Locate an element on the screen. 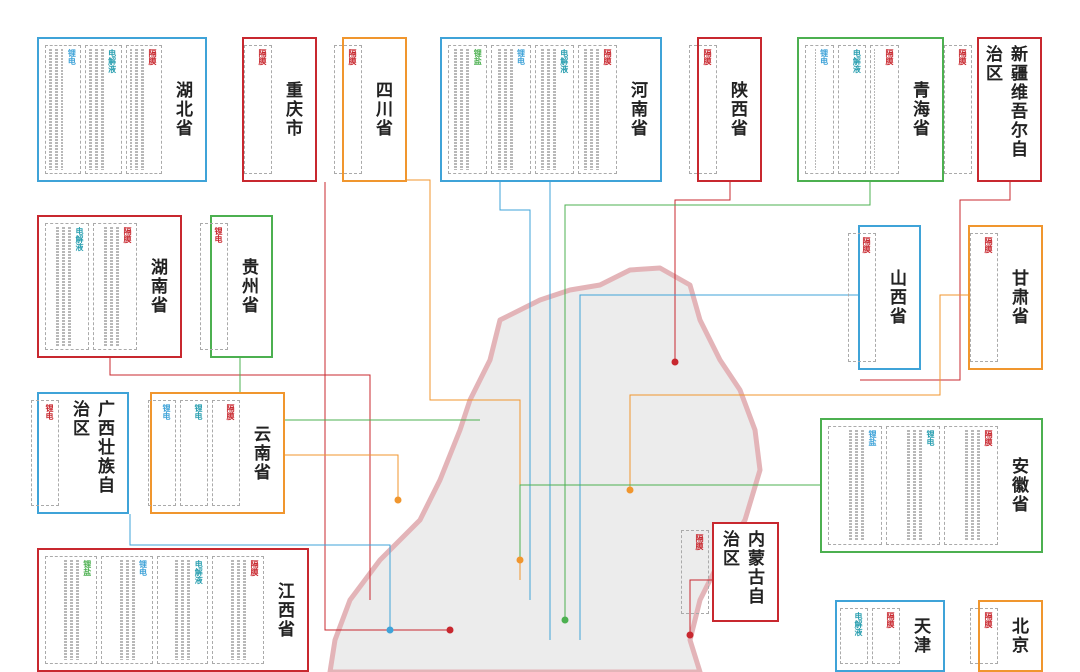  province-box: 湖北省 隔膜 电解液 锂电 is located at coordinates (122, 109).